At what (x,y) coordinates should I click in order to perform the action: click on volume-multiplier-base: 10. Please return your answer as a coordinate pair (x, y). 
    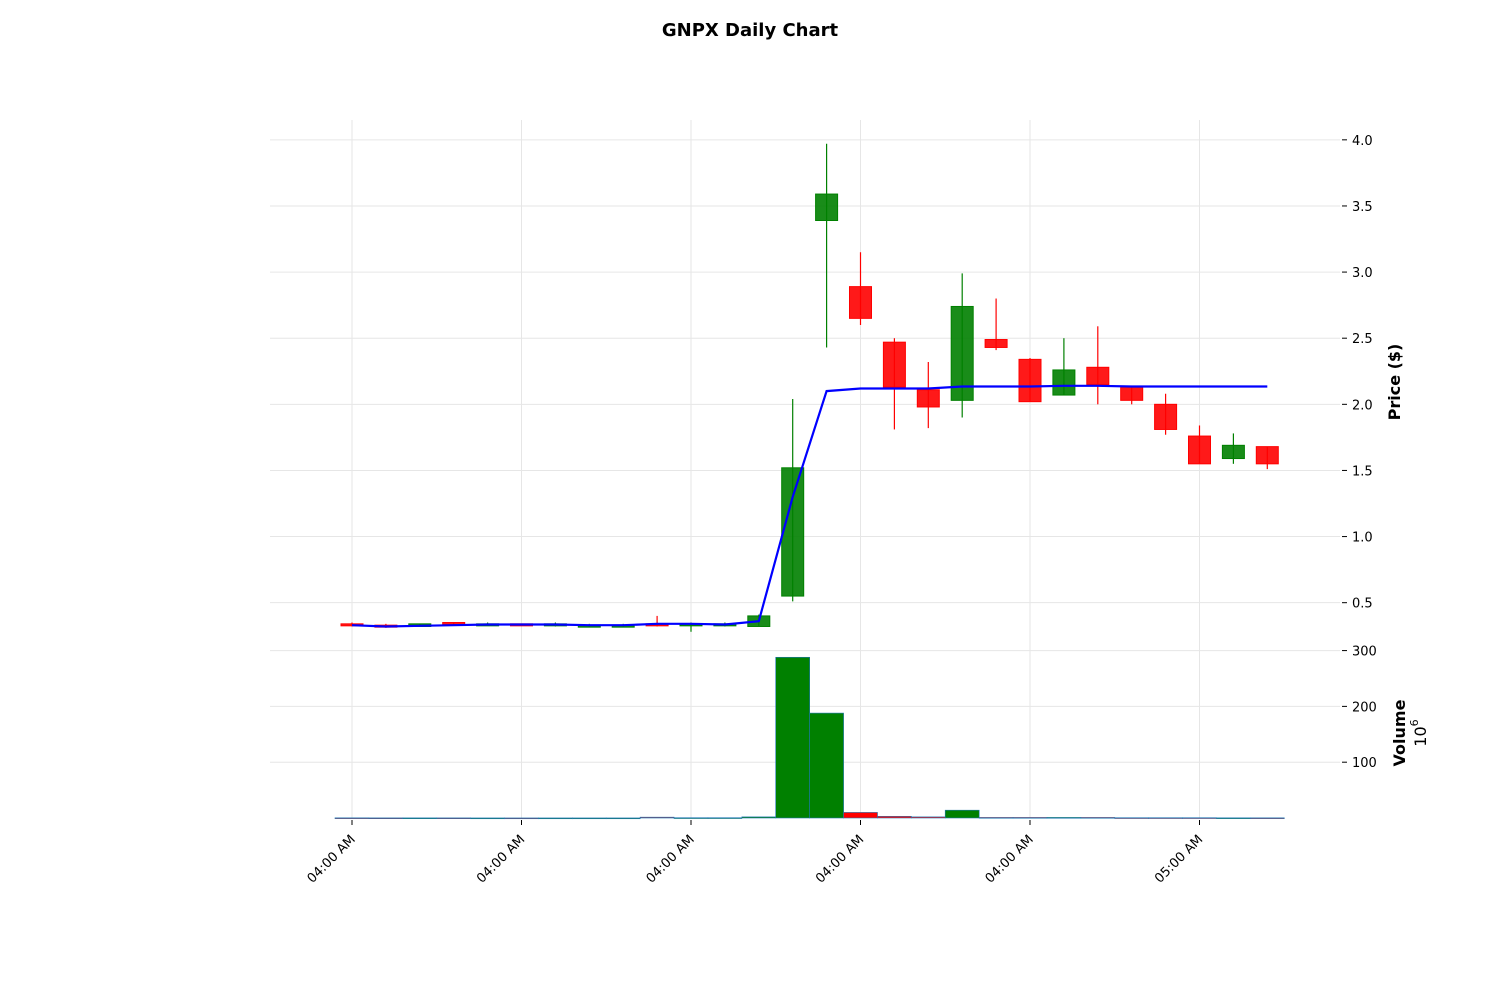
    Looking at the image, I should click on (1420, 736).